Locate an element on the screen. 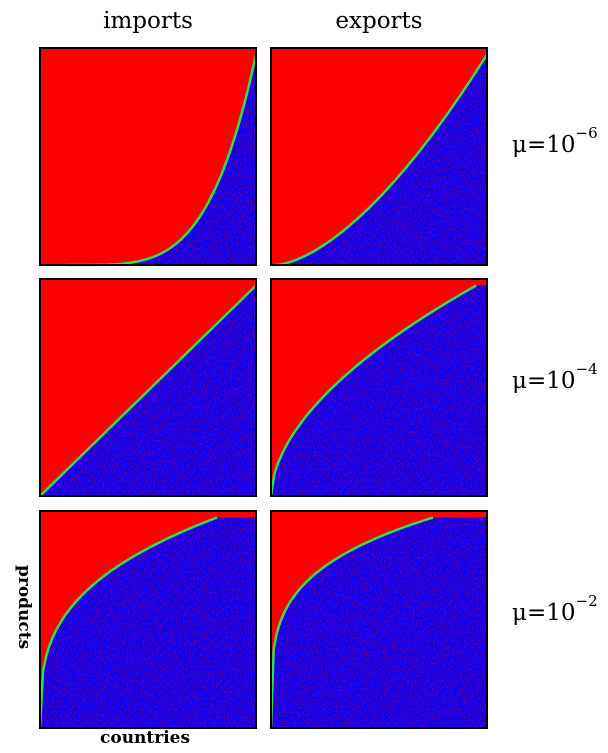 The image size is (608, 753). panel-r1-c2 is located at coordinates (379, 157).